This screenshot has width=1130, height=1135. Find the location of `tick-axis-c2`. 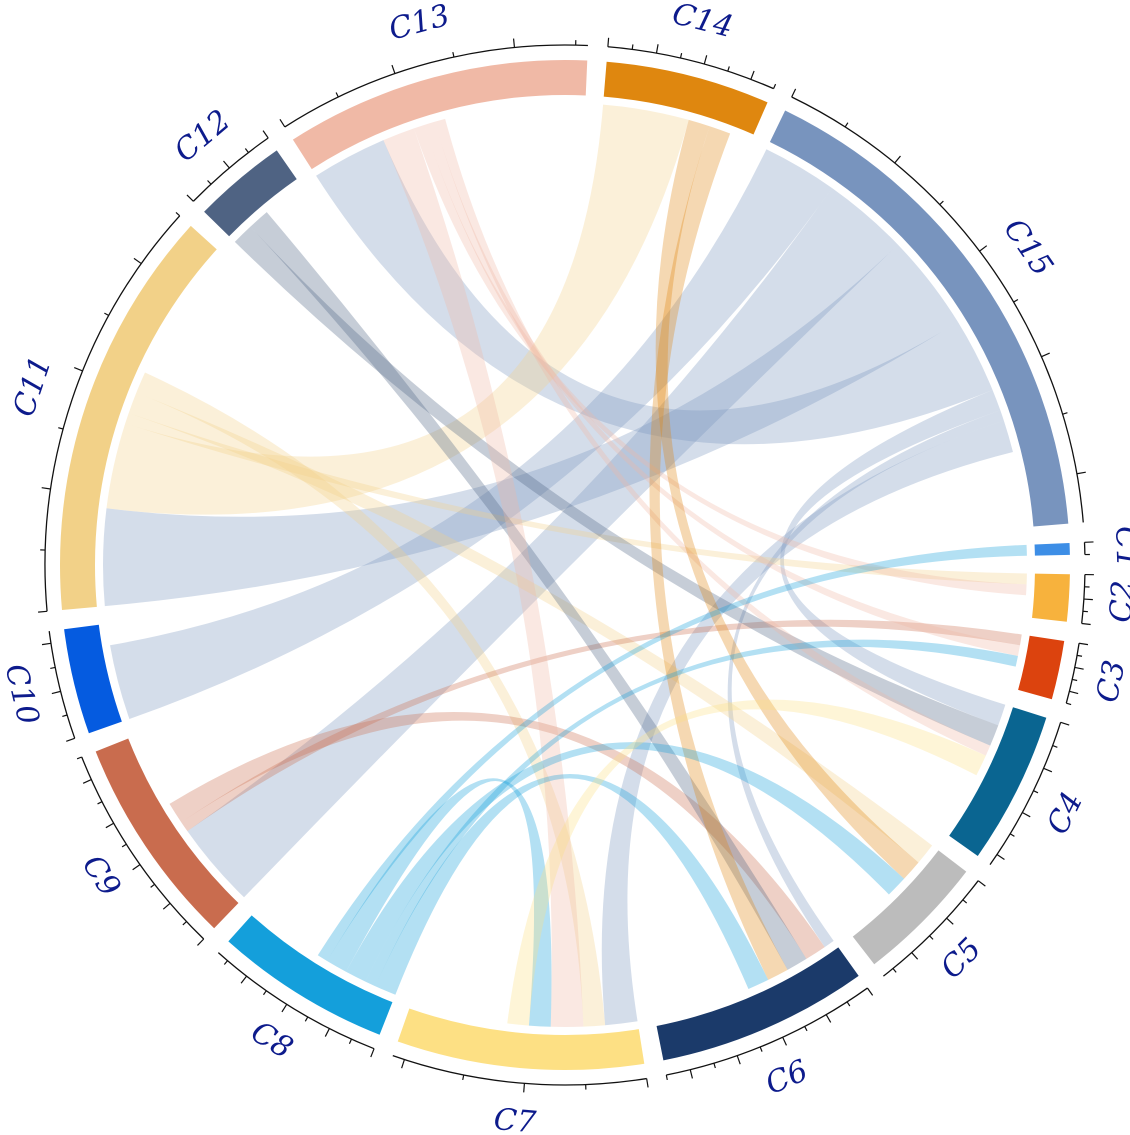

tick-axis-c2 is located at coordinates (1083, 599).